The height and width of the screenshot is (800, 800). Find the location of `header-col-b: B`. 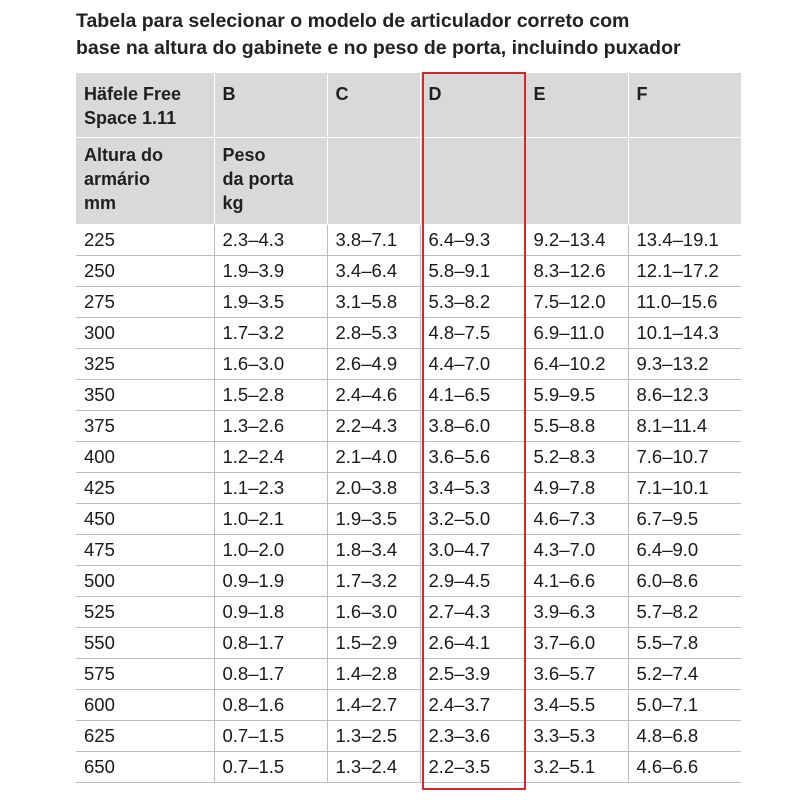

header-col-b: B is located at coordinates (271, 105).